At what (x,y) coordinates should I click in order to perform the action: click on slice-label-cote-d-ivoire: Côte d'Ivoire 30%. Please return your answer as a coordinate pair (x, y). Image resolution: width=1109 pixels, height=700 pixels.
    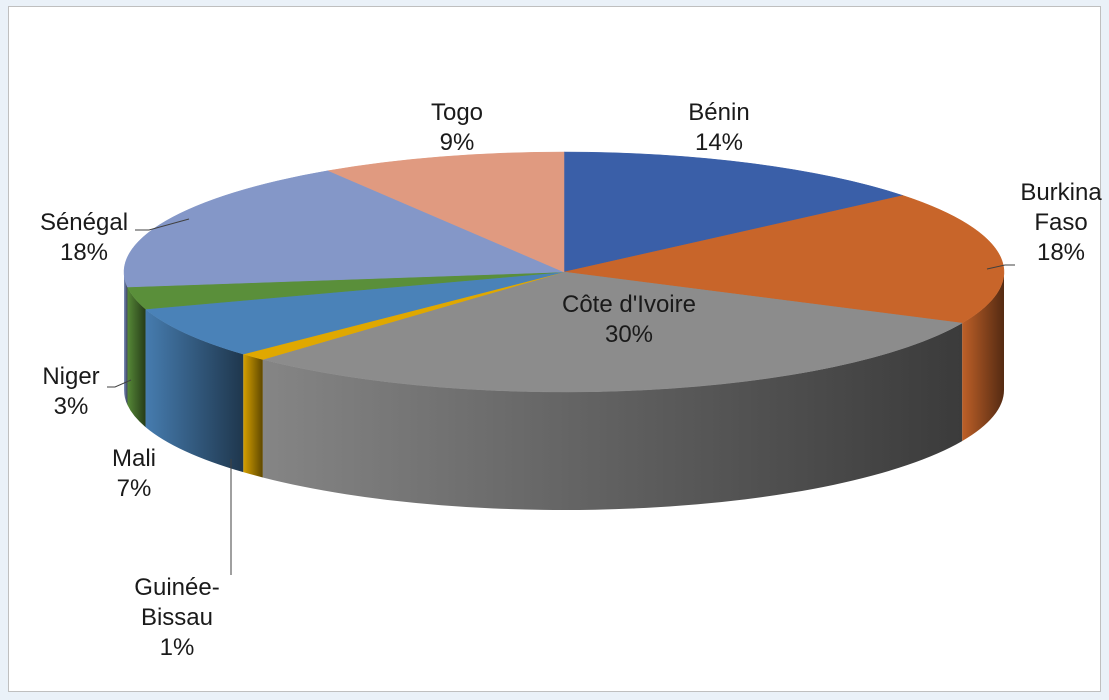
    Looking at the image, I should click on (629, 319).